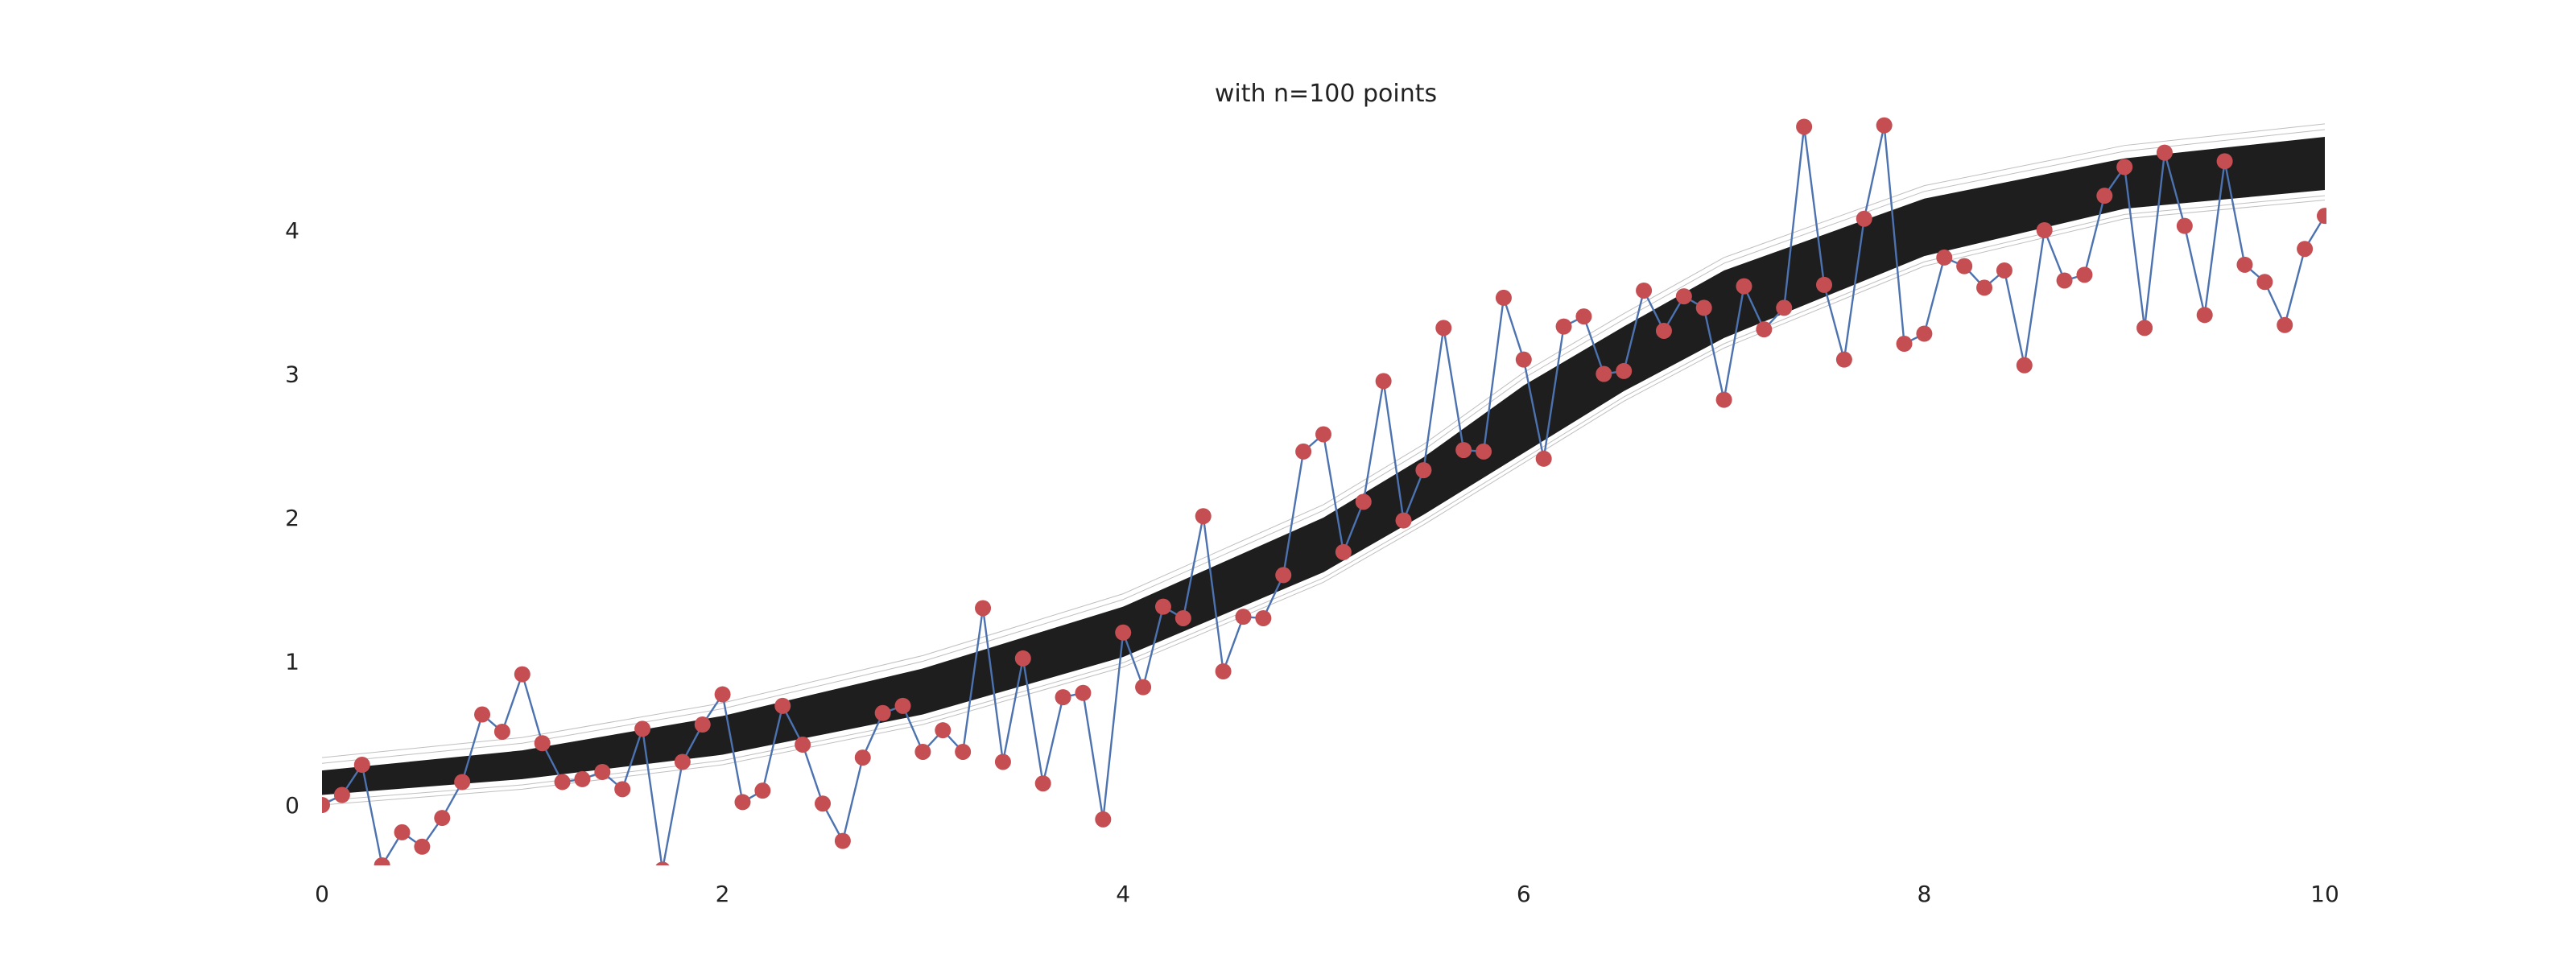 The height and width of the screenshot is (966, 2576). Describe the element at coordinates (292, 805) in the screenshot. I see `y-tick-label: 0` at that location.